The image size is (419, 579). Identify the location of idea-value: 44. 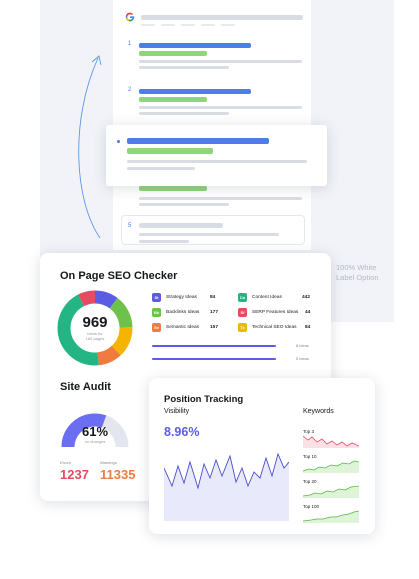
(308, 312).